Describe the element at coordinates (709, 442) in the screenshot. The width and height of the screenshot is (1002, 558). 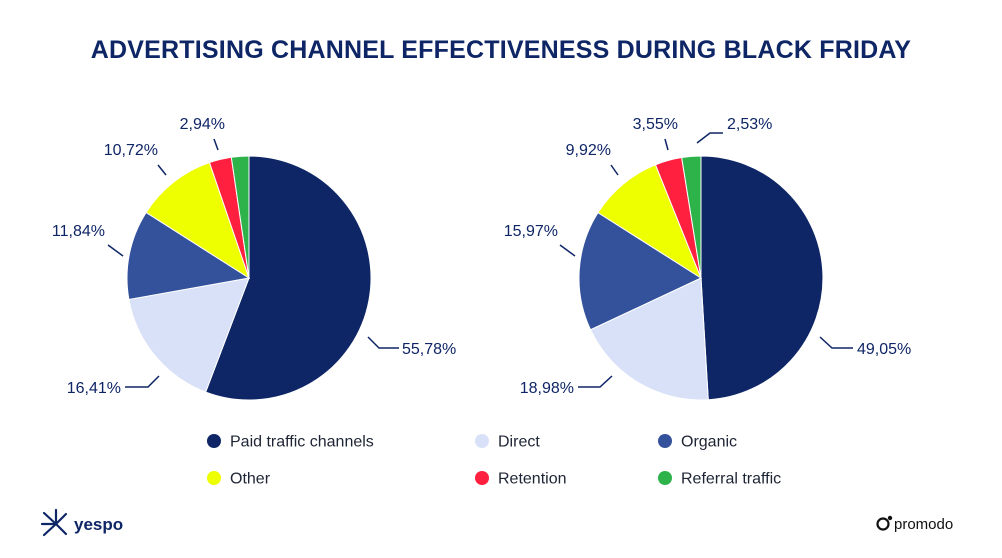
I see `legend-label-organic: Organic` at that location.